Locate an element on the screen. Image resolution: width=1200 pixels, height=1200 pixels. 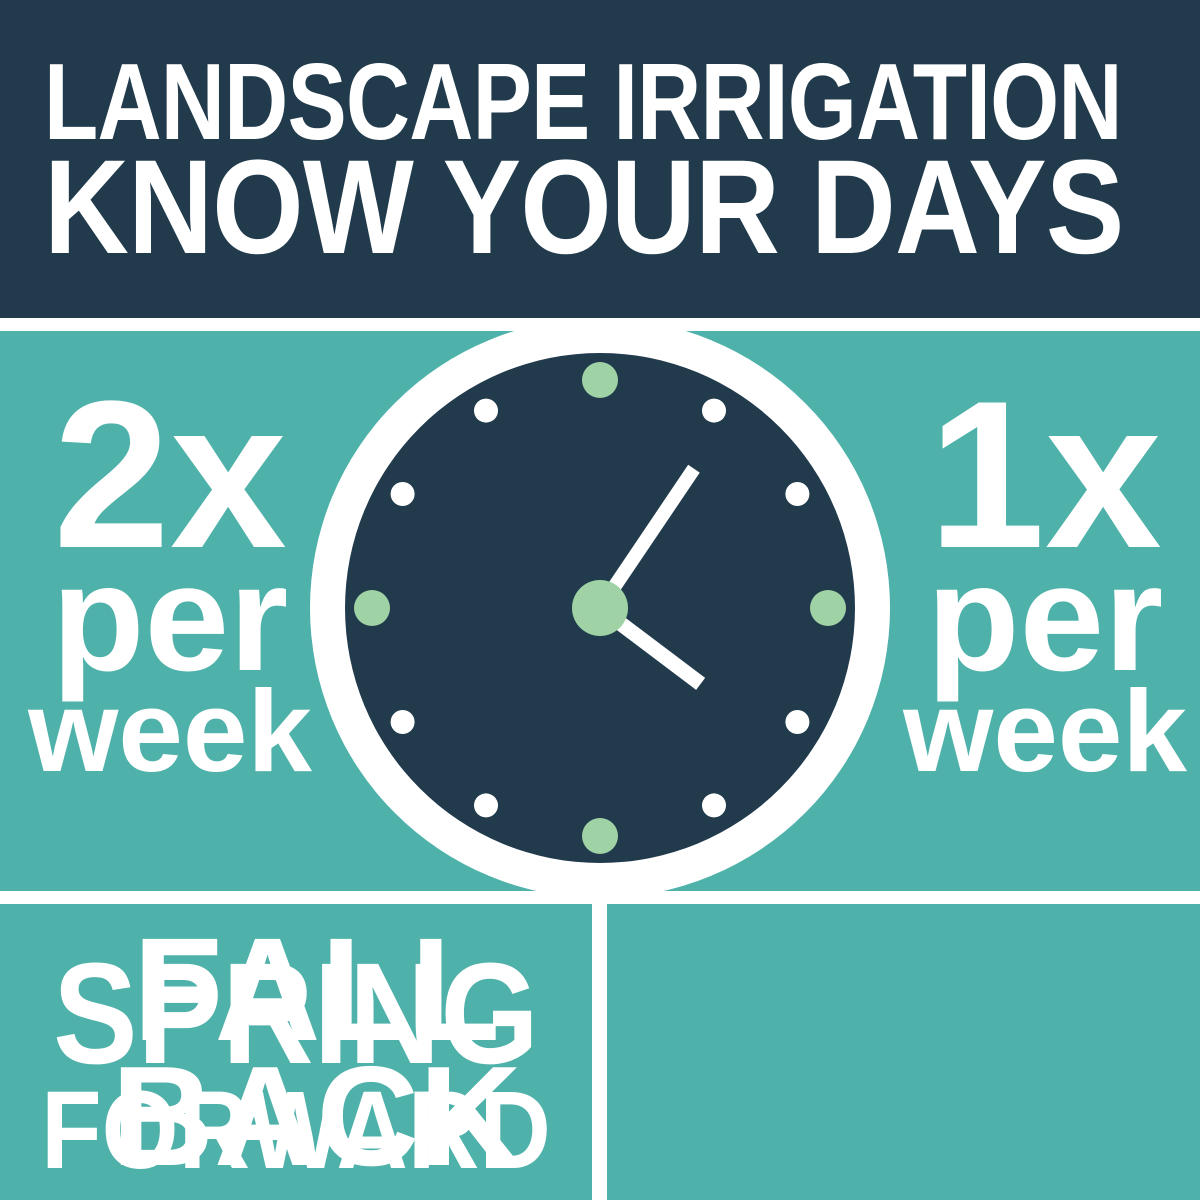
hour-marker-5-icon is located at coordinates (714, 805).